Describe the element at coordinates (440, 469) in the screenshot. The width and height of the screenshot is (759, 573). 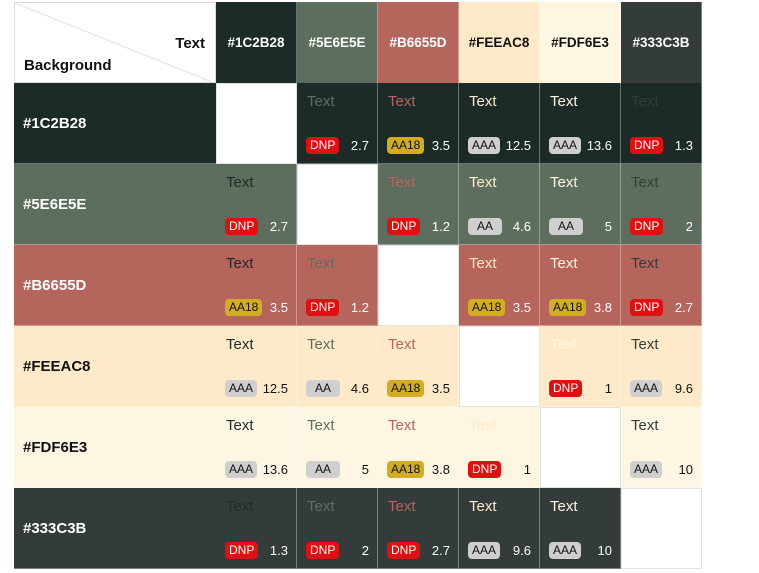
I see `contrast-ratio: 3.8` at that location.